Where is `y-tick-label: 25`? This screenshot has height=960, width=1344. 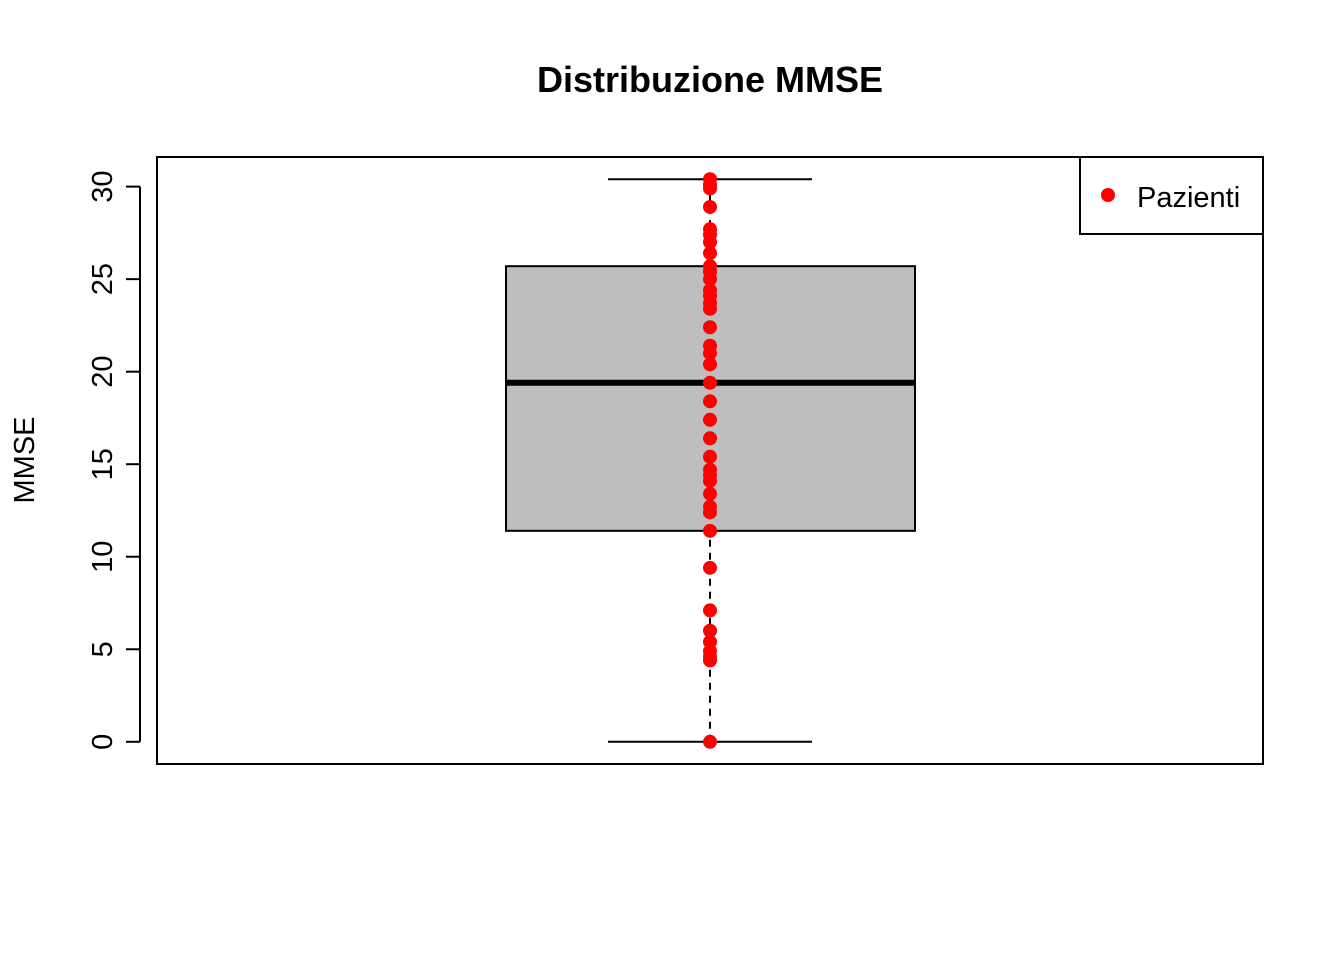
y-tick-label: 25 is located at coordinates (103, 279).